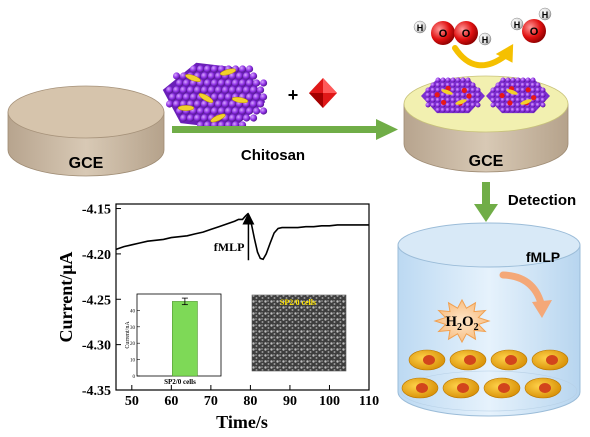 This screenshot has height=437, width=590. What do you see at coordinates (96, 300) in the screenshot?
I see `y-tick-label: -4.25` at bounding box center [96, 300].